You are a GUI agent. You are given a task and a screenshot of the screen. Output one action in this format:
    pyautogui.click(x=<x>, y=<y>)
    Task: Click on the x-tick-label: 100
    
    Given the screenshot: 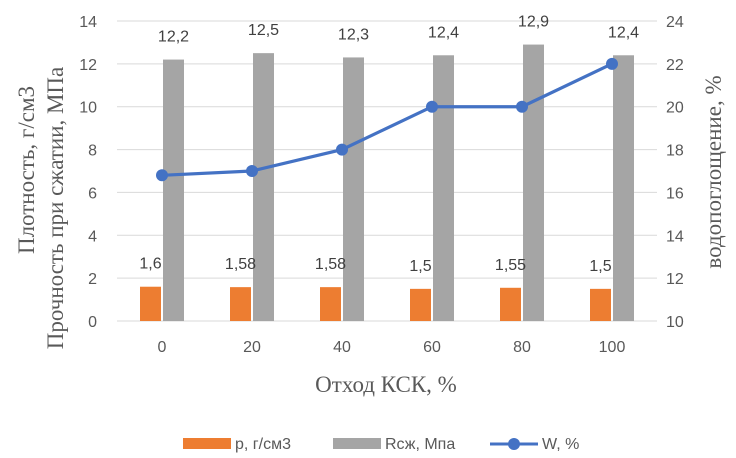 What is the action you would take?
    pyautogui.click(x=612, y=347)
    